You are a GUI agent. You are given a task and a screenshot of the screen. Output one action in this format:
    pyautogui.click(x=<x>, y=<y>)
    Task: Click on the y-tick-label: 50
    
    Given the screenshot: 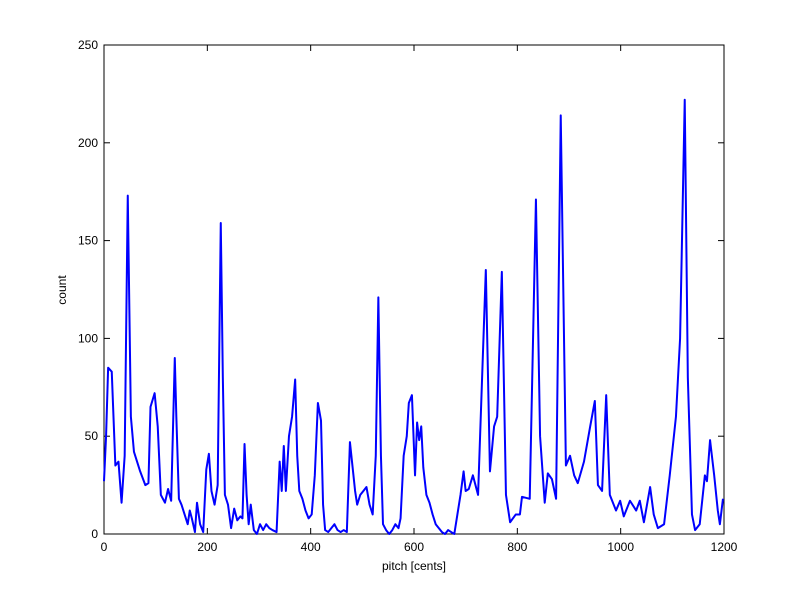 What is the action you would take?
    pyautogui.click(x=92, y=436)
    